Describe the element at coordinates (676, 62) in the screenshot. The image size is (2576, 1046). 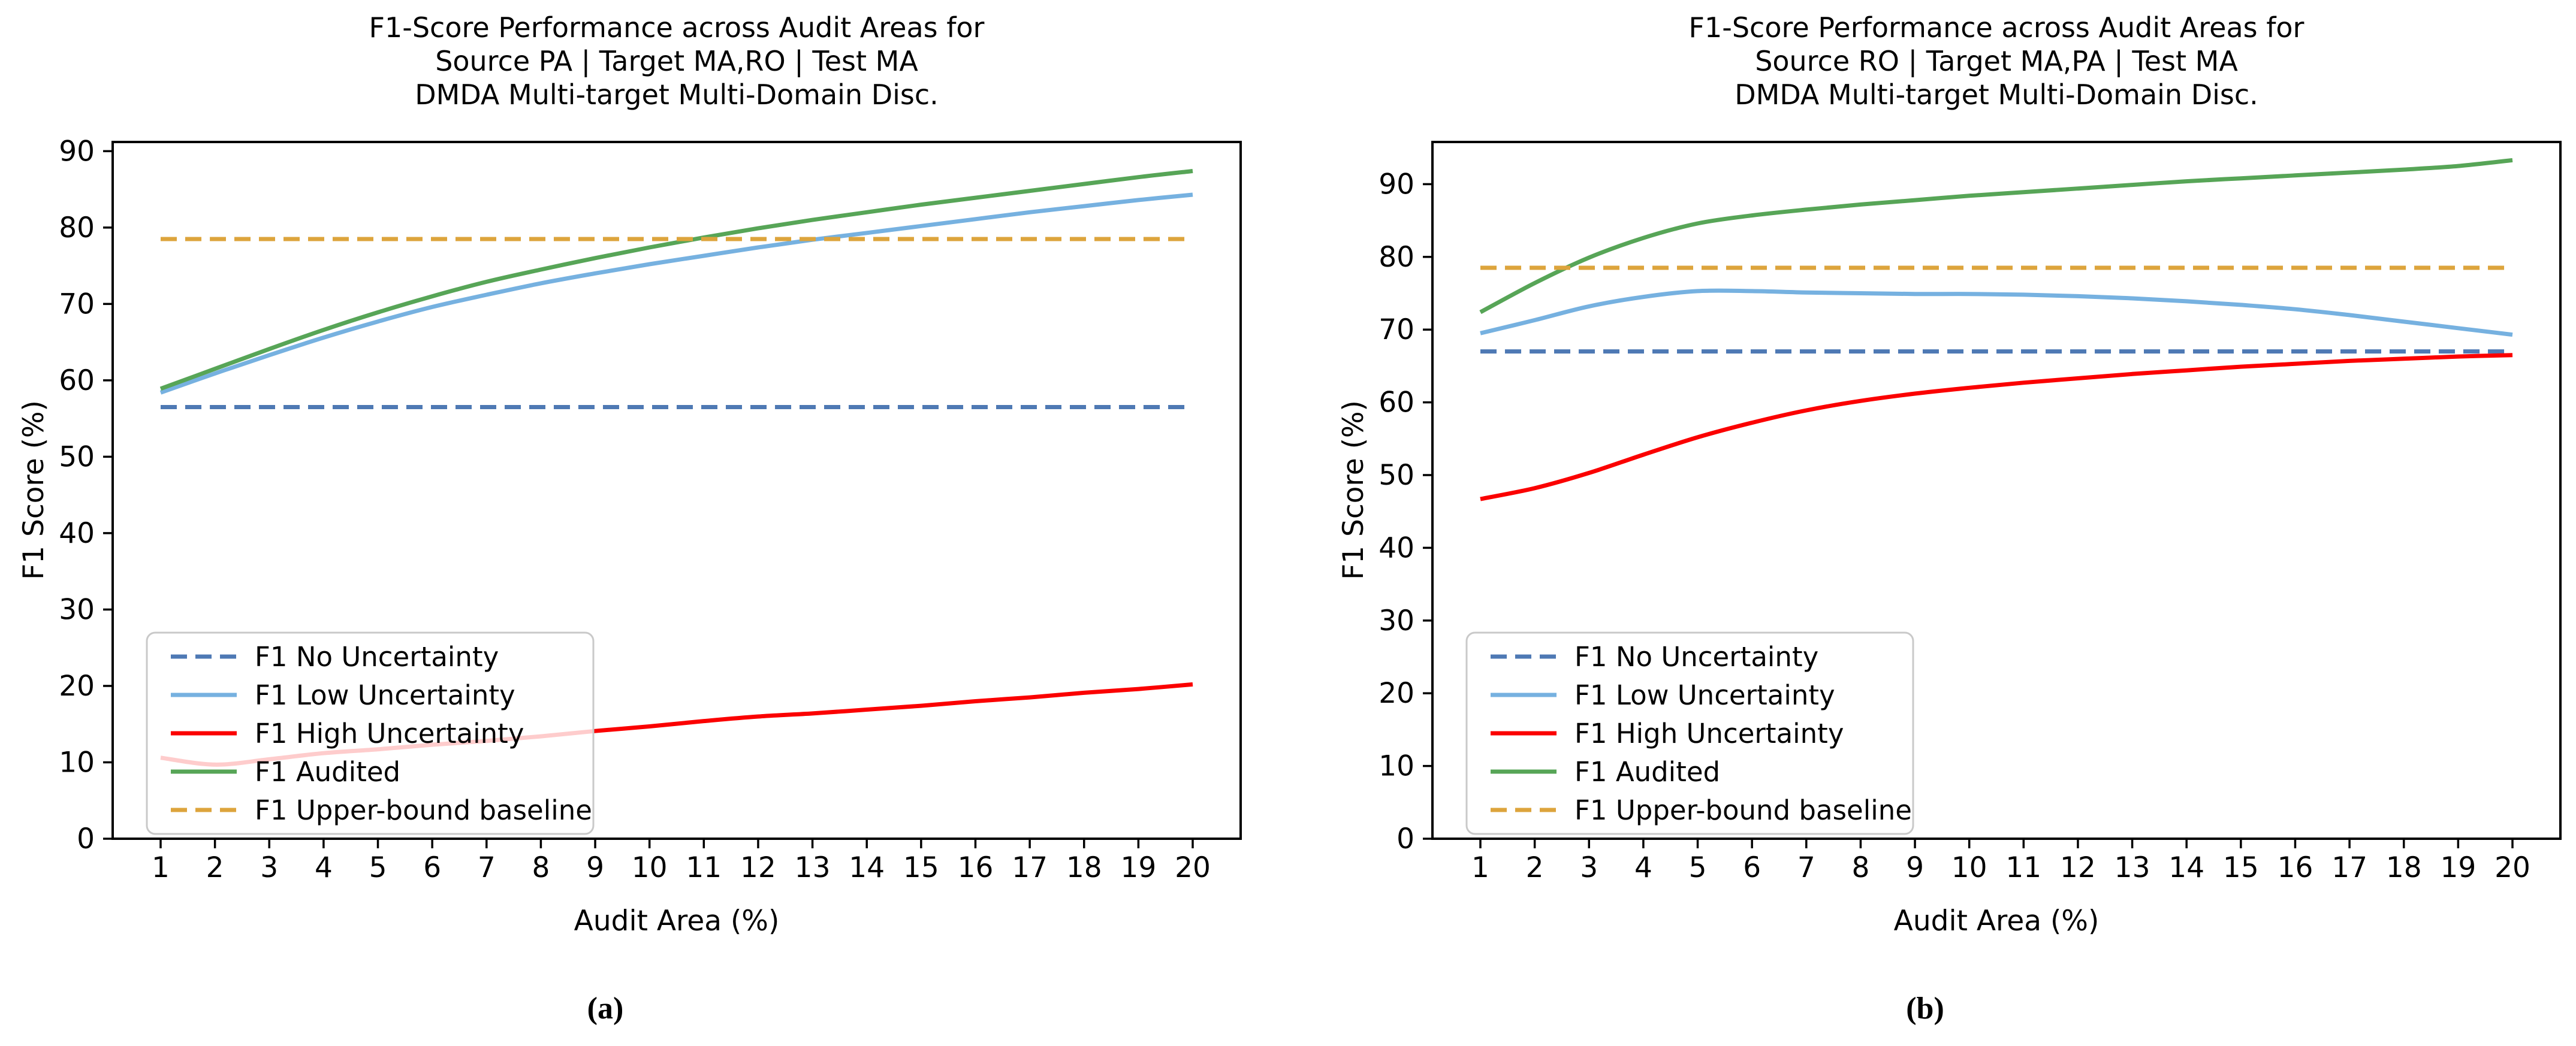
I see `panel-a-title-line-2: Source PA | Target MA,RO | Test MA` at that location.